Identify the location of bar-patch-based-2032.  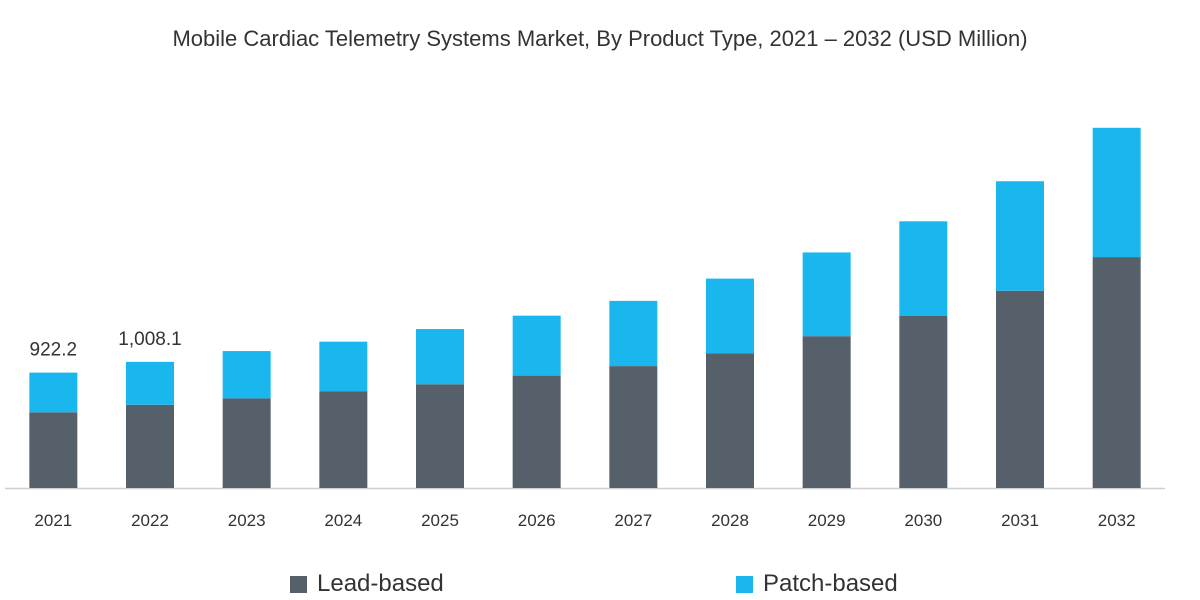
(1116, 192).